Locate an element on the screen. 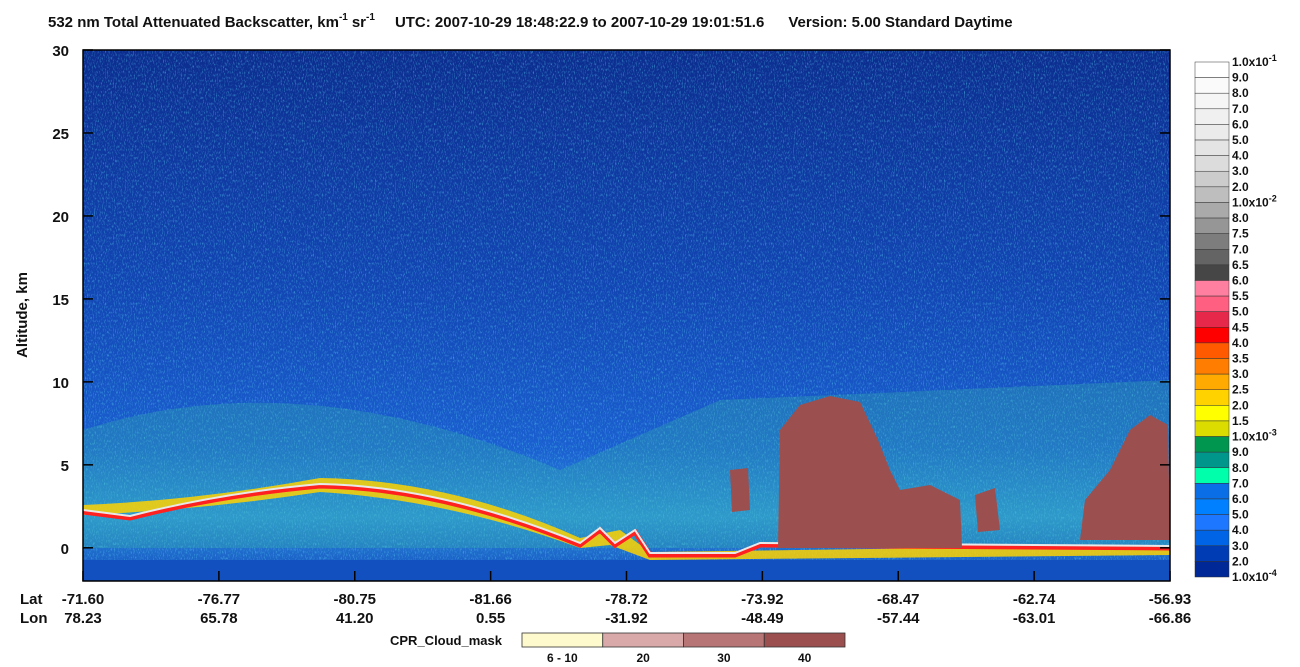  colorbar-label: 1.0x10⁻¹ is located at coordinates (1254, 61).